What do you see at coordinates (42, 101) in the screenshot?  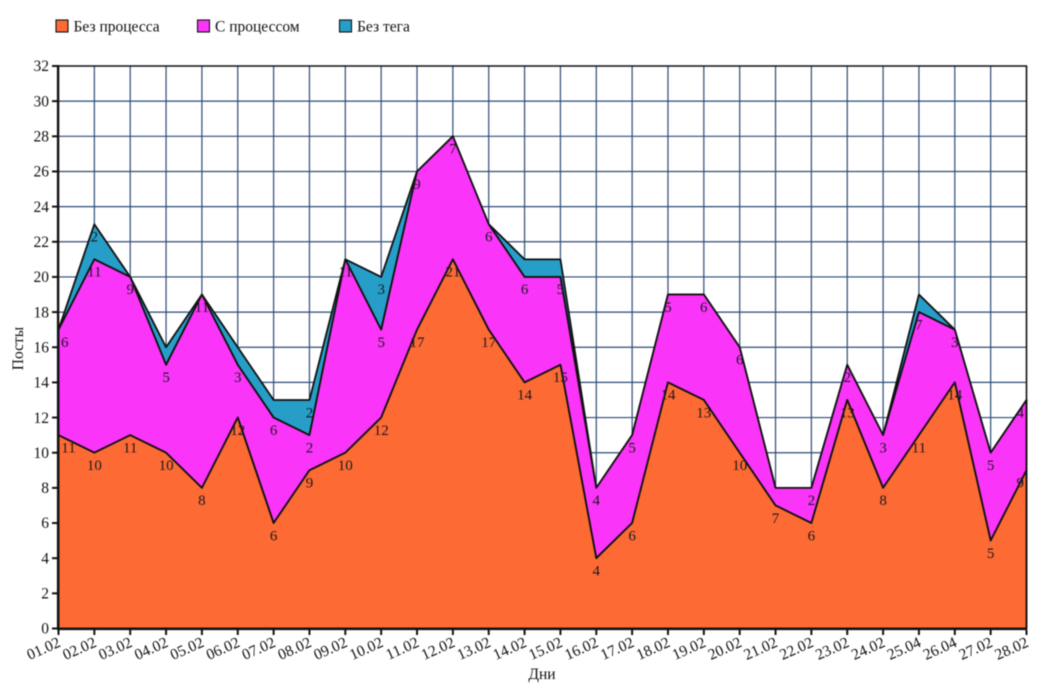 I see `svg-text: 30` at bounding box center [42, 101].